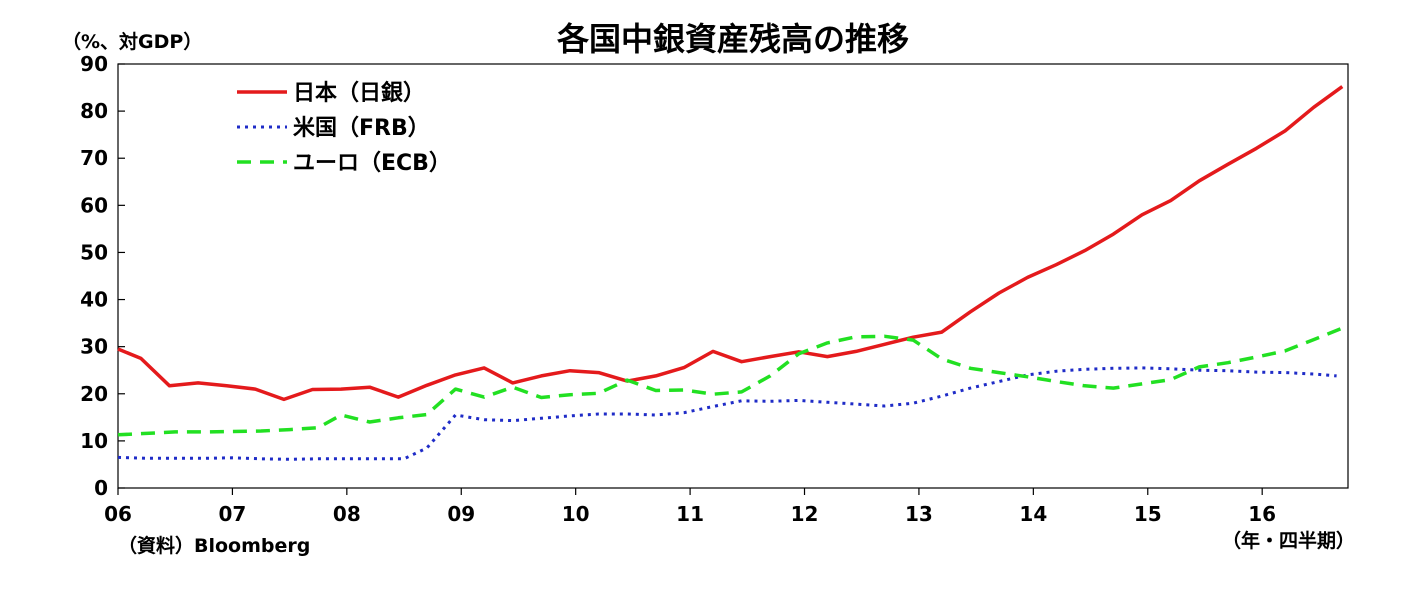 Image resolution: width=1420 pixels, height=606 pixels. What do you see at coordinates (1033, 514) in the screenshot?
I see `x-tick-label: 14` at bounding box center [1033, 514].